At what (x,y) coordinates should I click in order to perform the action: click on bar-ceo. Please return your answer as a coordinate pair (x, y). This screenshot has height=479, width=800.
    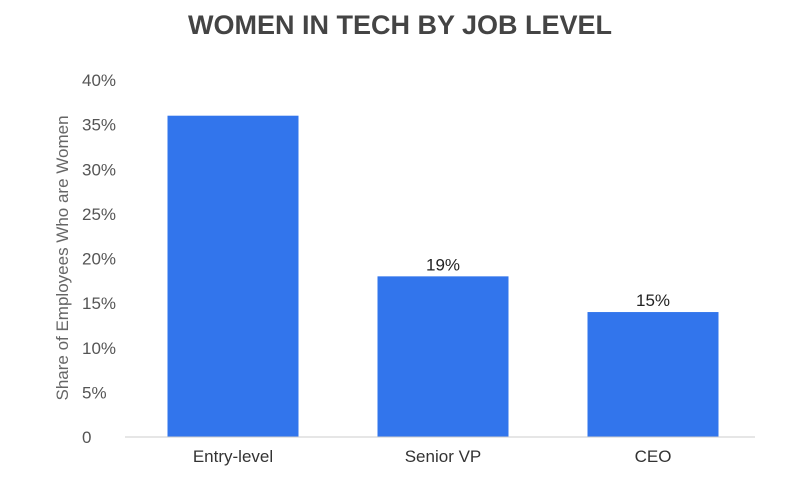
    Looking at the image, I should click on (653, 374).